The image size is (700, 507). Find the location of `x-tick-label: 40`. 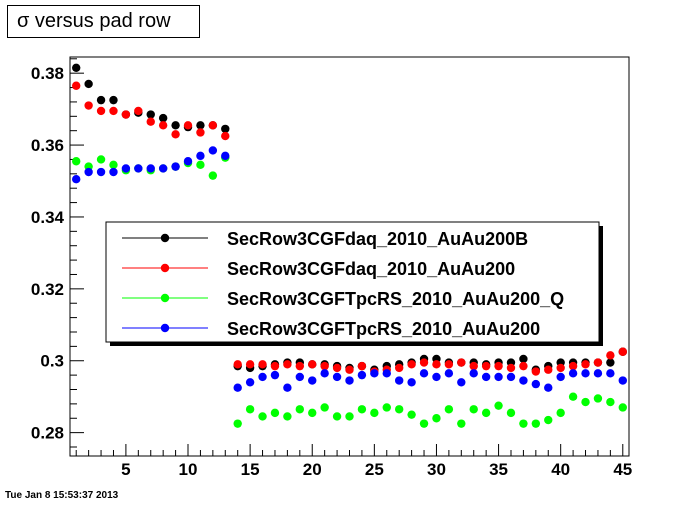

x-tick-label: 40 is located at coordinates (560, 469).